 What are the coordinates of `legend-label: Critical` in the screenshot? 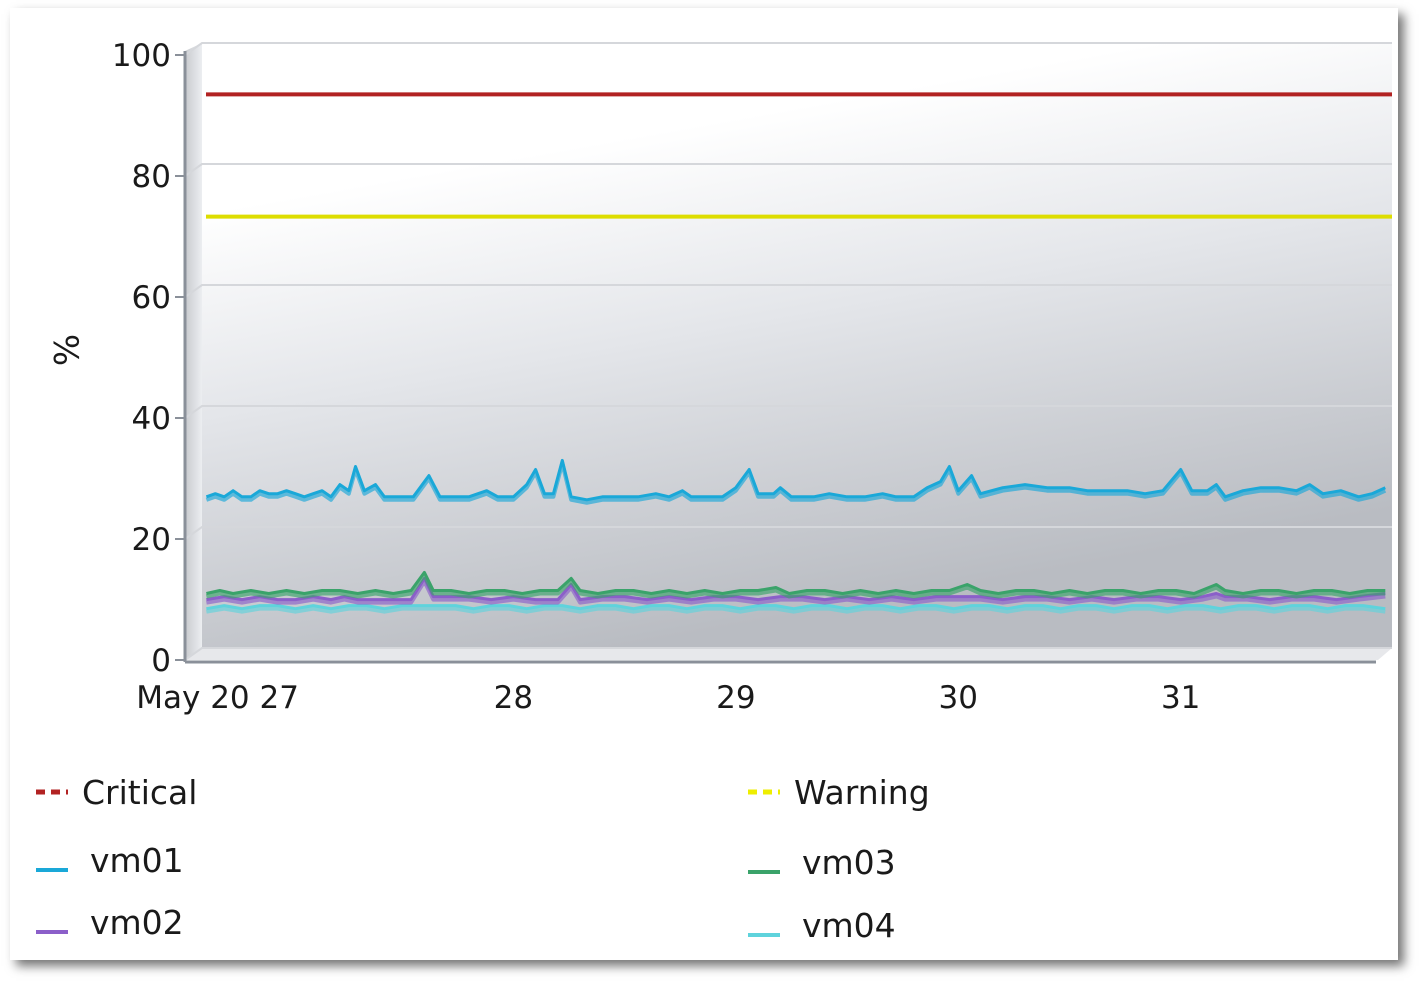 It's located at (139, 792).